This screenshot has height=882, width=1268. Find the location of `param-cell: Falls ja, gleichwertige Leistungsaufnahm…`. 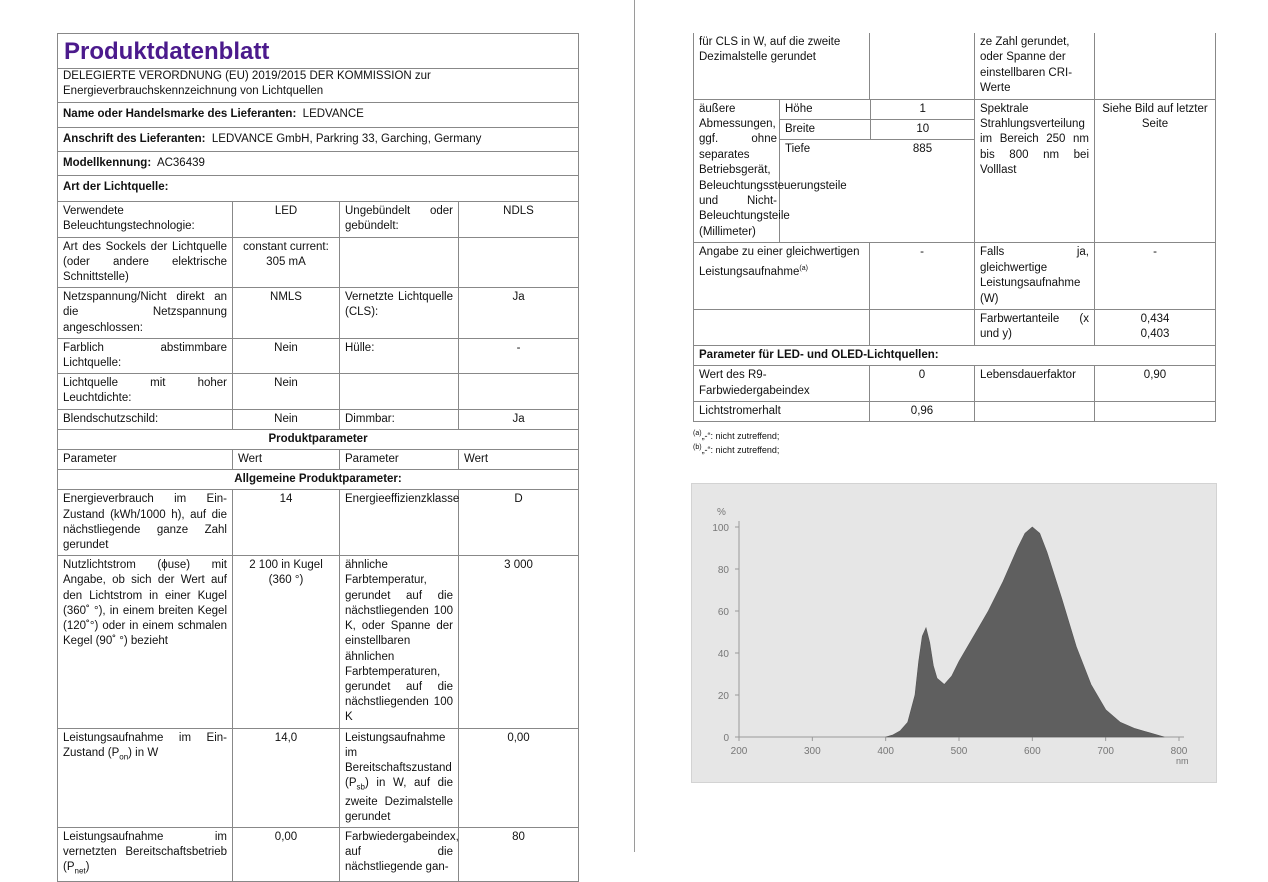

param-cell: Falls ja, gleichwertige Leistungsaufnahm… is located at coordinates (1034, 276).